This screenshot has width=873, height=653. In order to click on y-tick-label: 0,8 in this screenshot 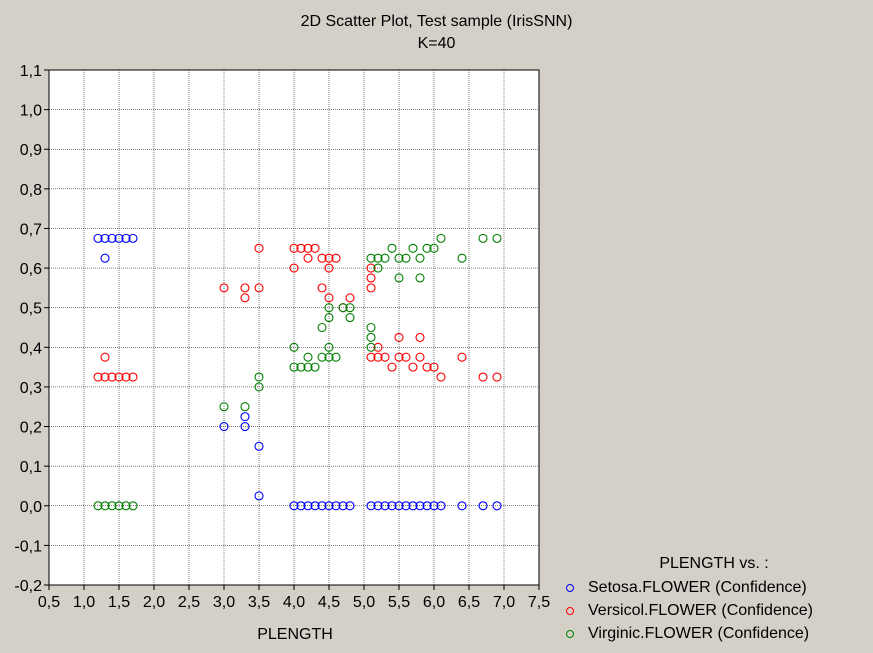, I will do `click(31, 190)`.